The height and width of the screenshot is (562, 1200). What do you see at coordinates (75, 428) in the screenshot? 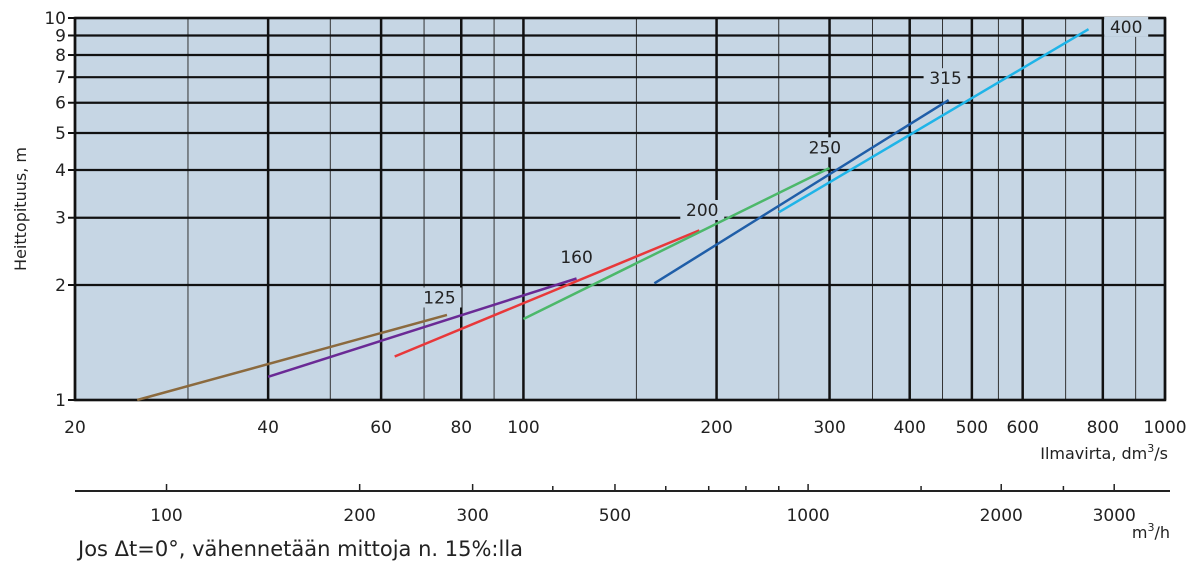
I see `x-tick-label: 20` at bounding box center [75, 428].